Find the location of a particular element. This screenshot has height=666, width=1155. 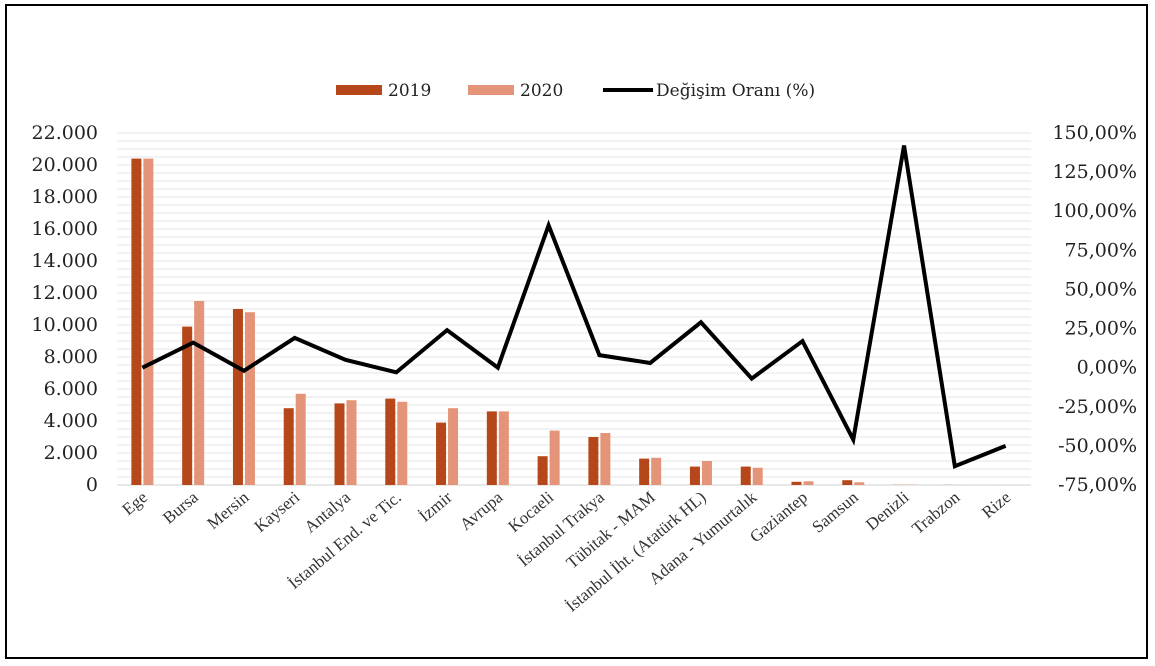

legend-label: 2019 is located at coordinates (409, 91).